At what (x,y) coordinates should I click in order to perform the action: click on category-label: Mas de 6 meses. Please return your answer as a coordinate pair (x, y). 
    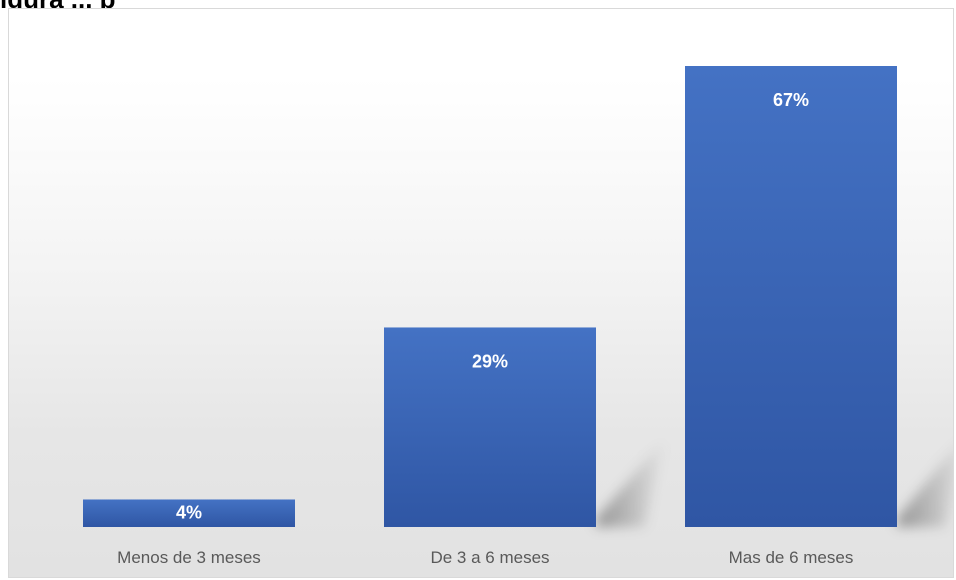
    Looking at the image, I should click on (791, 557).